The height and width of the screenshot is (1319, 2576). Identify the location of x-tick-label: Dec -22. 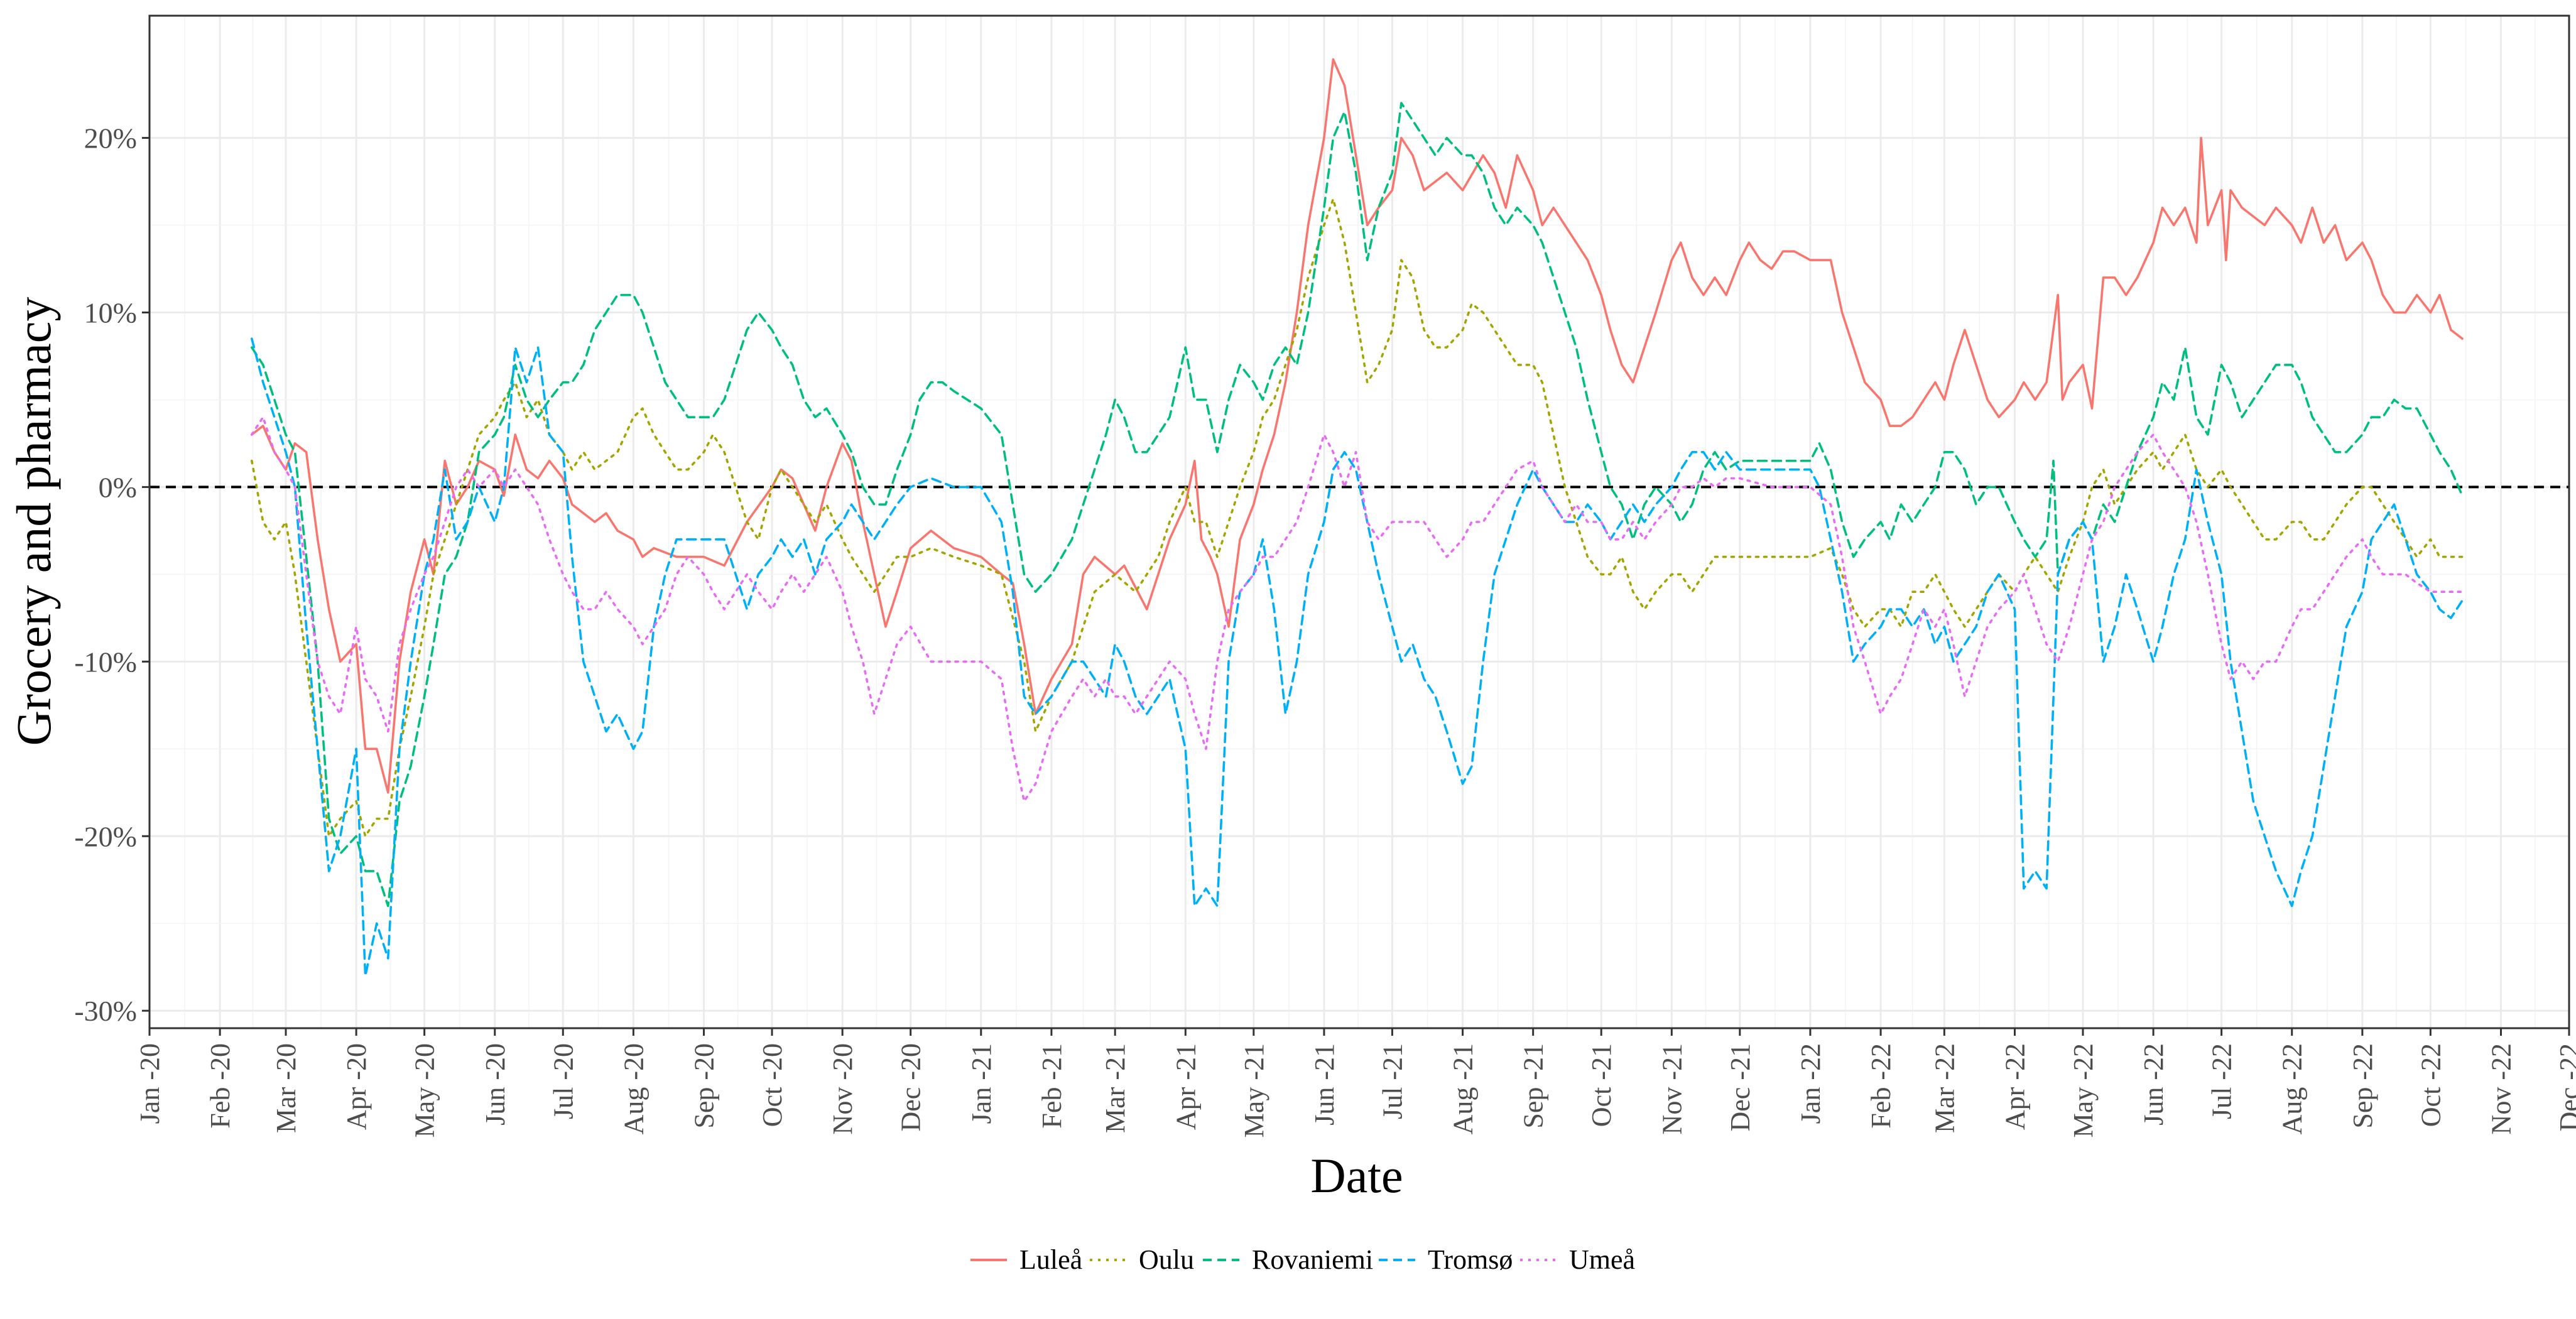
(2565, 1087).